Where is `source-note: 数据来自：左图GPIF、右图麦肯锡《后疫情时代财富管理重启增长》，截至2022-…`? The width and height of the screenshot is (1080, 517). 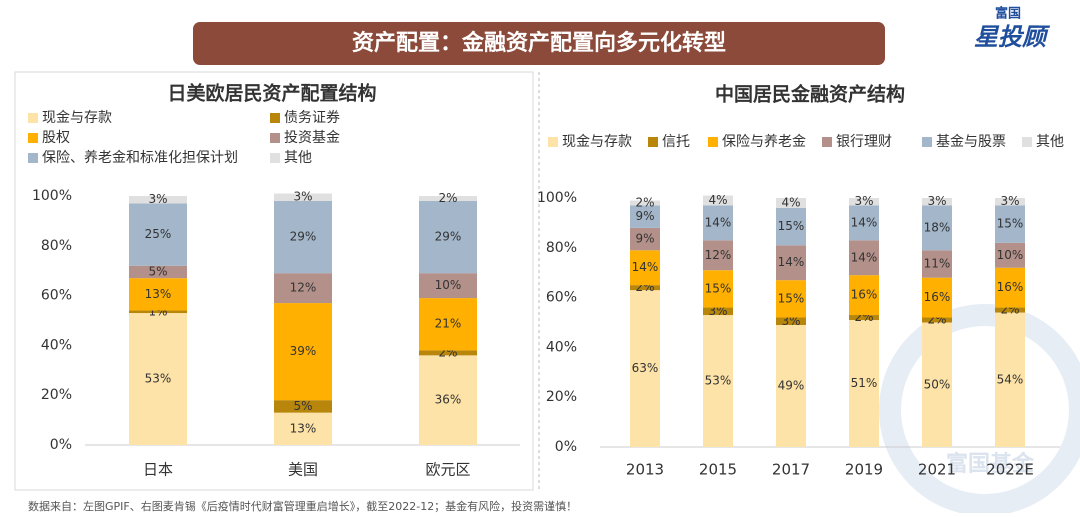
source-note: 数据来自：左图GPIF、右图麦肯锡《后疫情时代财富管理重启增长》，截至2022-… is located at coordinates (302, 506).